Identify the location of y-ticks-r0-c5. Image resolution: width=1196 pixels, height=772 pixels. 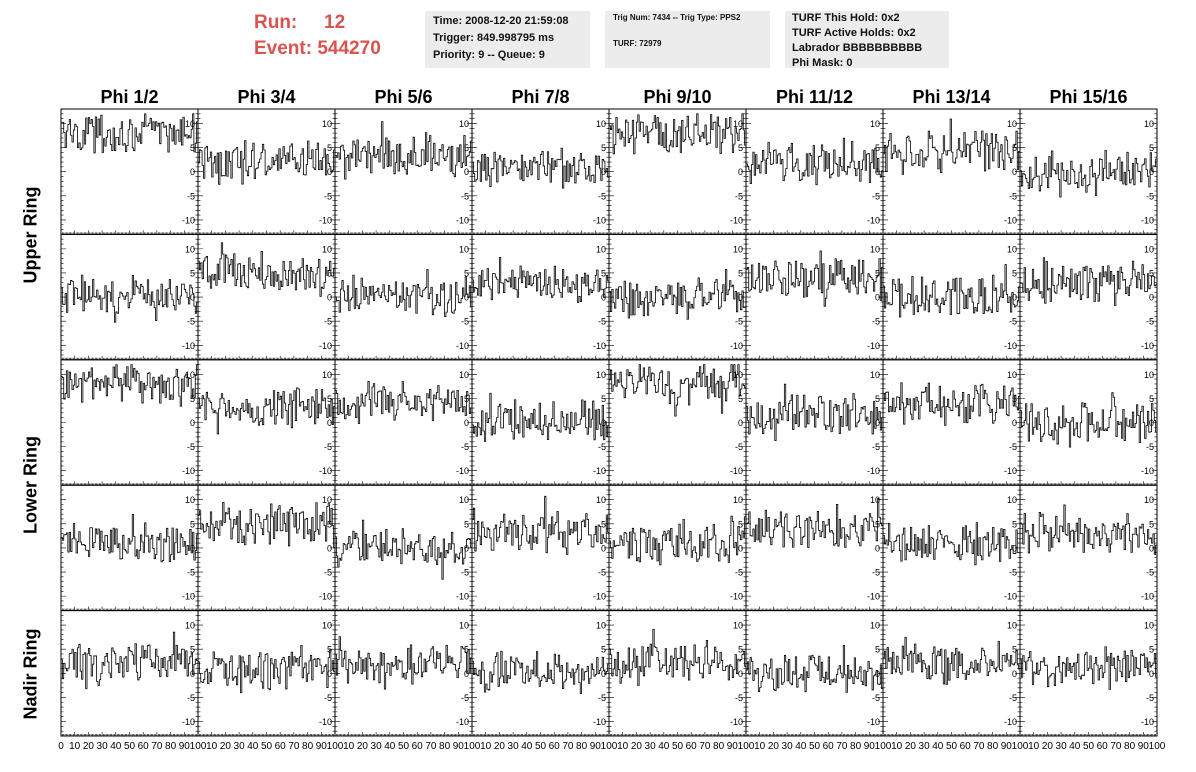
(814, 171).